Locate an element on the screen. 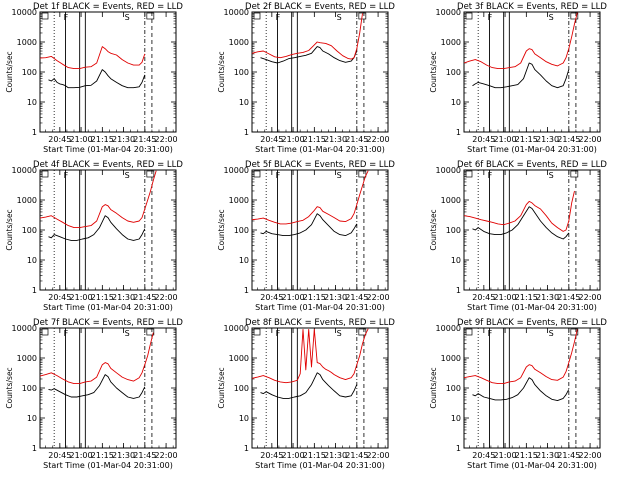  panel-title: Det 4f BLACK = Events, RED = LLD is located at coordinates (108, 165).